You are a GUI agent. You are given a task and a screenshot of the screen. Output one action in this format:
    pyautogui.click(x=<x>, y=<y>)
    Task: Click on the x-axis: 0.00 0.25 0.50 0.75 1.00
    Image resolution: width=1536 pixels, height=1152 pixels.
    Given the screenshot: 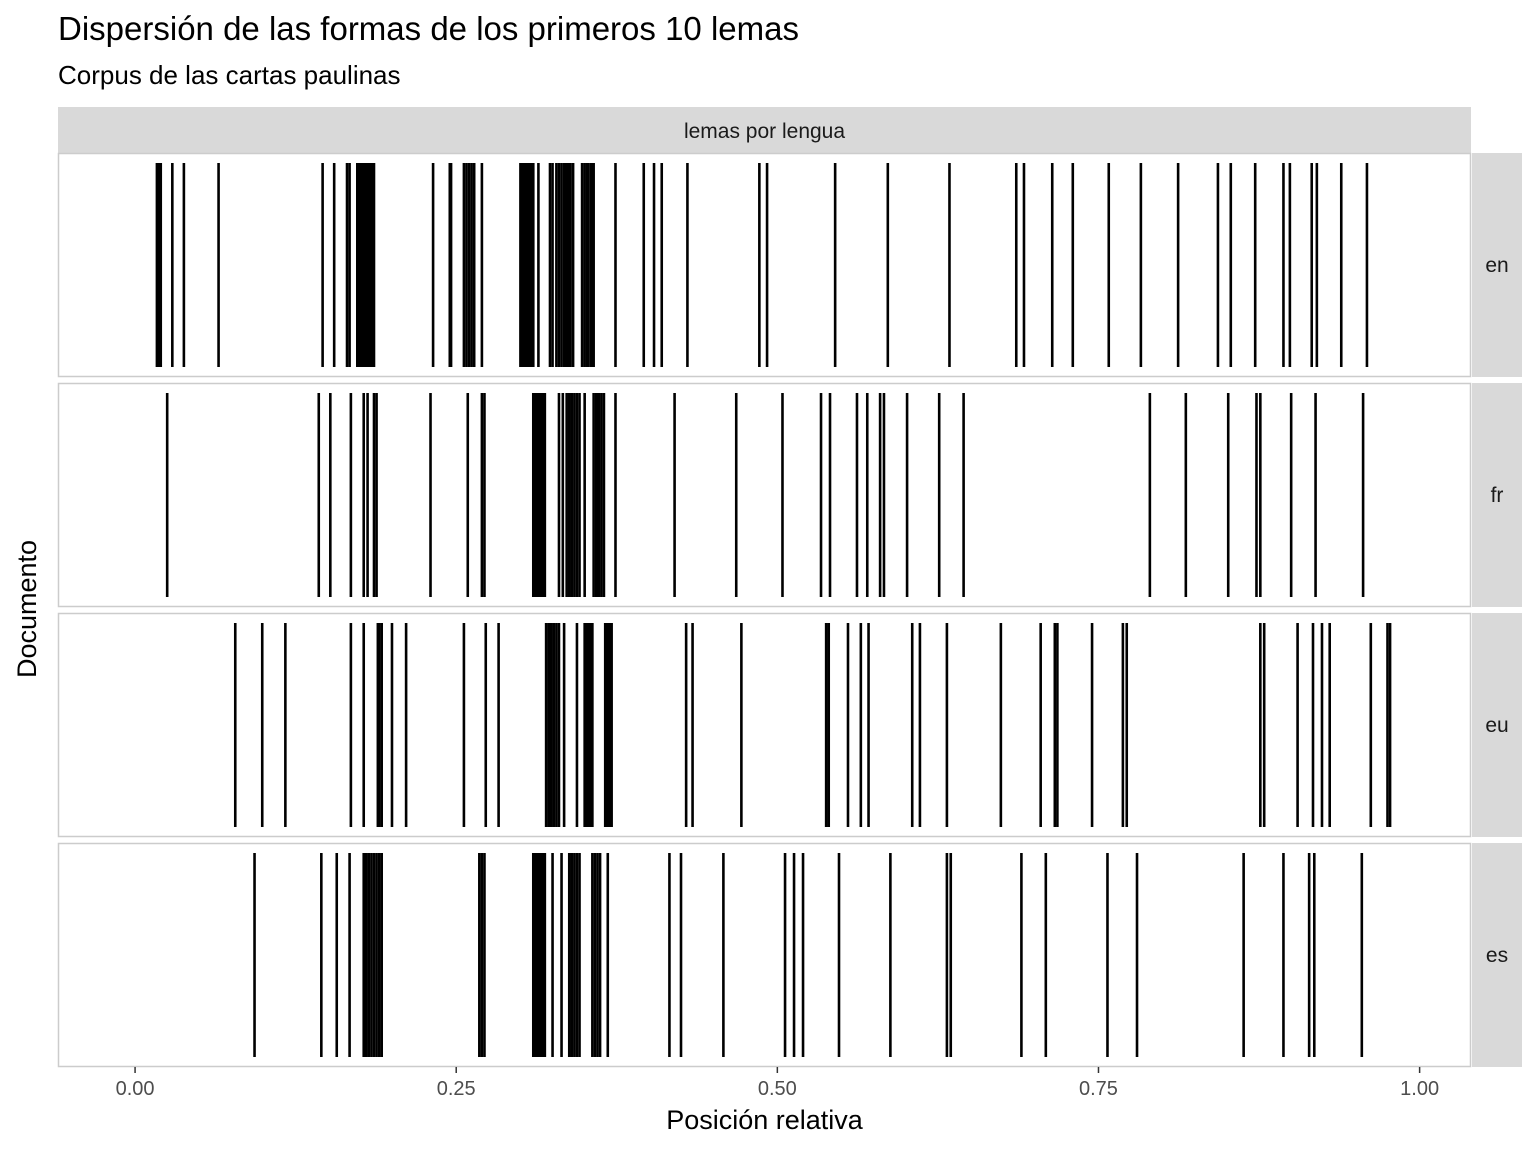 What is the action you would take?
    pyautogui.click(x=777, y=1083)
    